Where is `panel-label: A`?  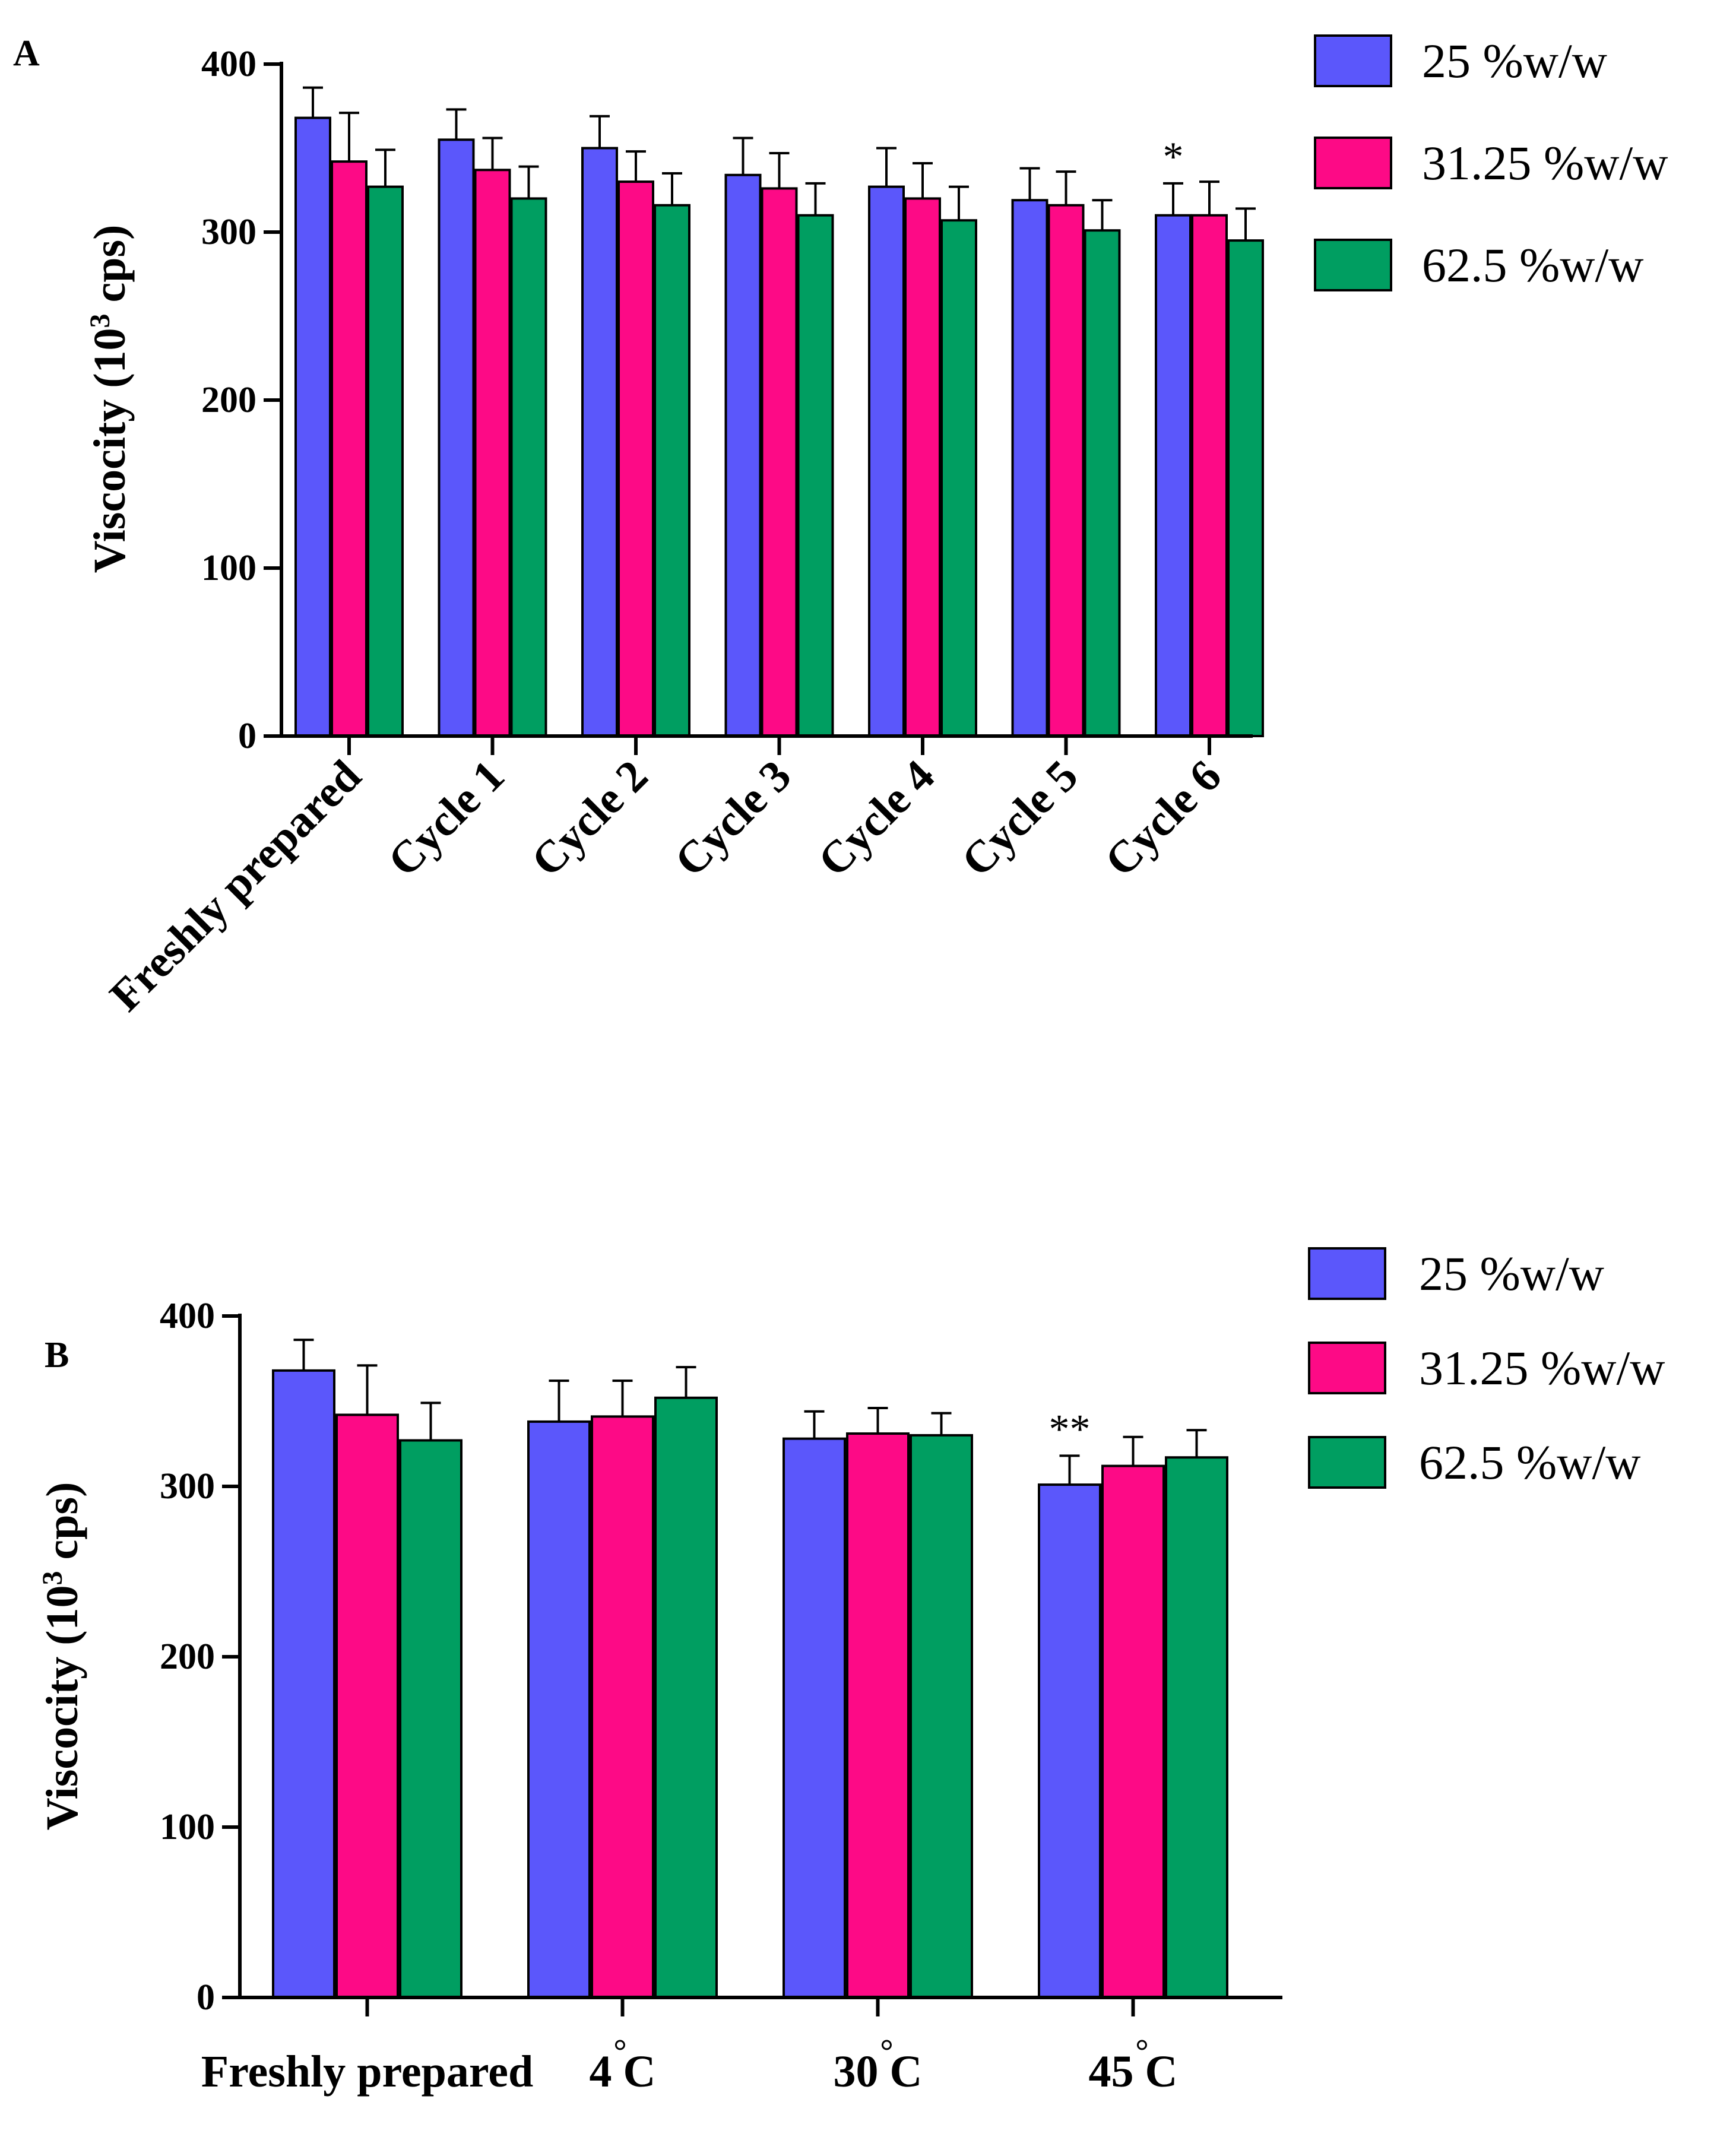
panel-label: A is located at coordinates (26, 53).